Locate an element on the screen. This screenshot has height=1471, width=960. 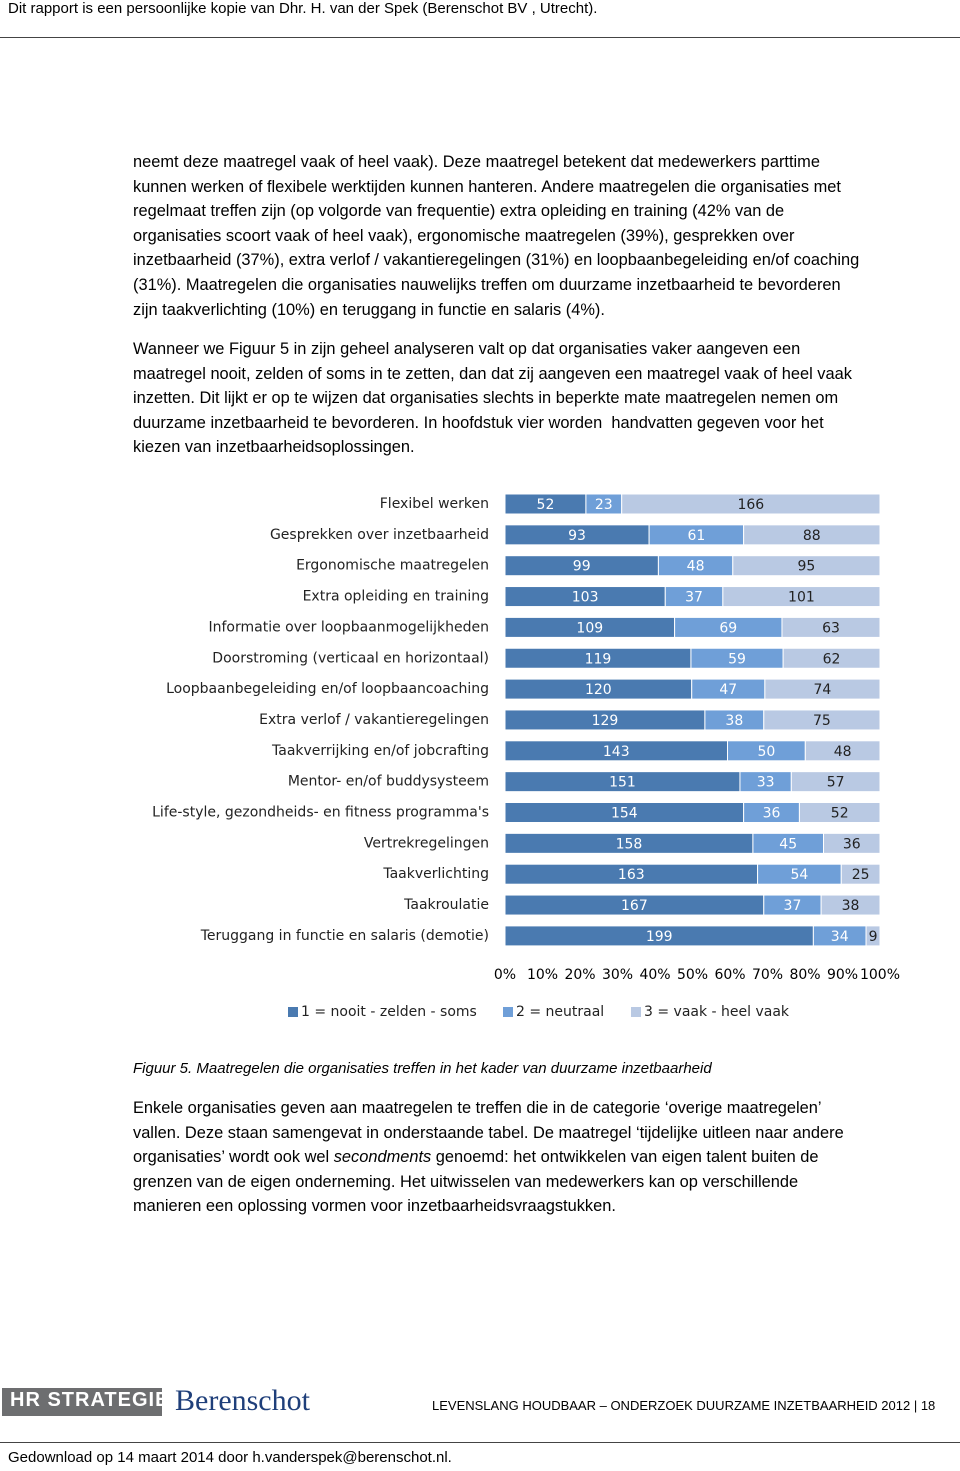
y-tick-label: Flexibel werken is located at coordinates (434, 504).